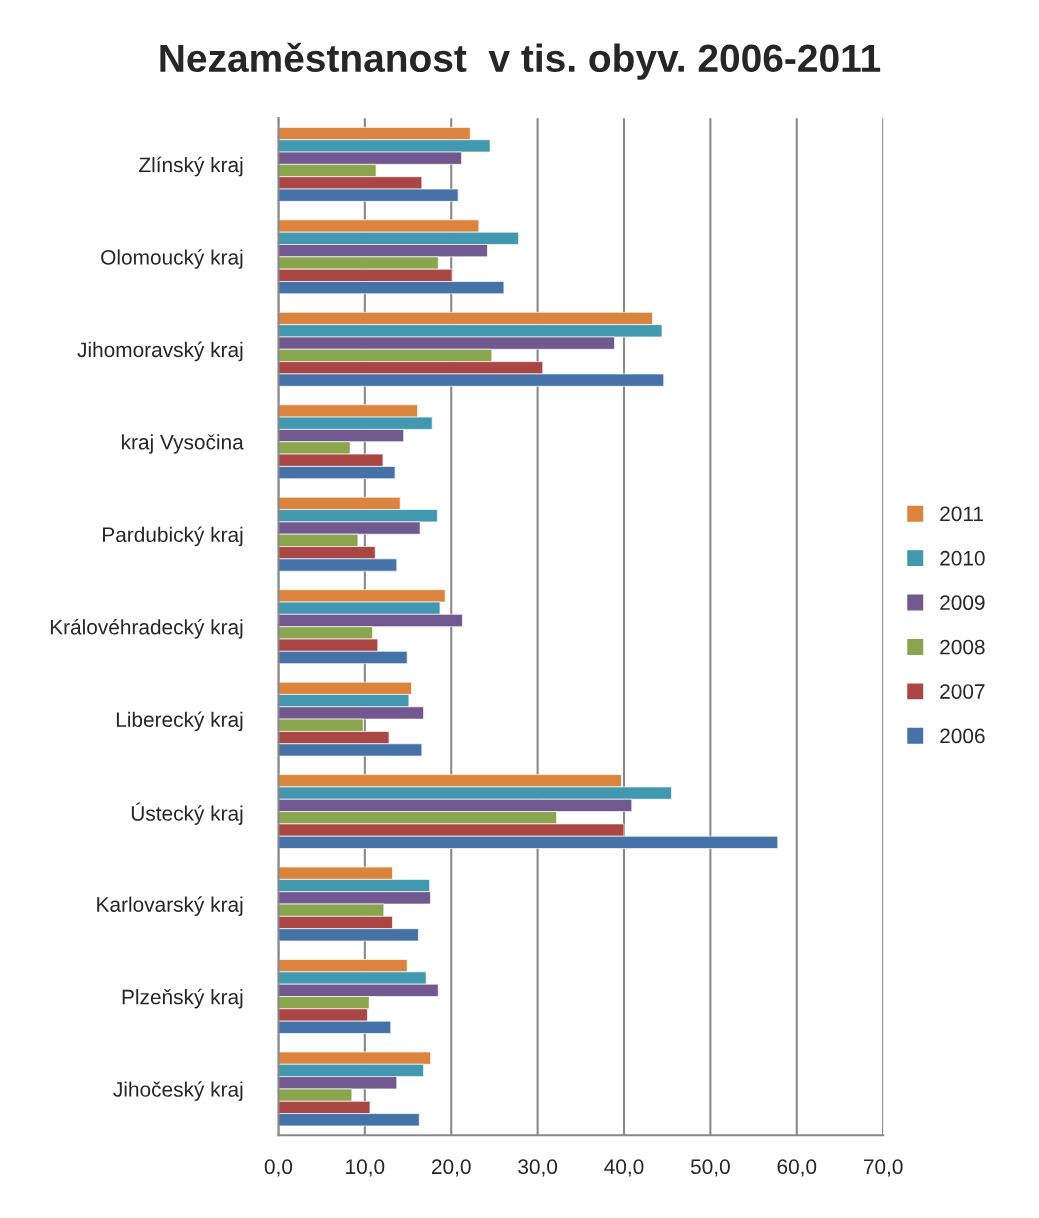 The image size is (1039, 1218). I want to click on y-tick-label: Jihočeský kraj, so click(178, 1091).